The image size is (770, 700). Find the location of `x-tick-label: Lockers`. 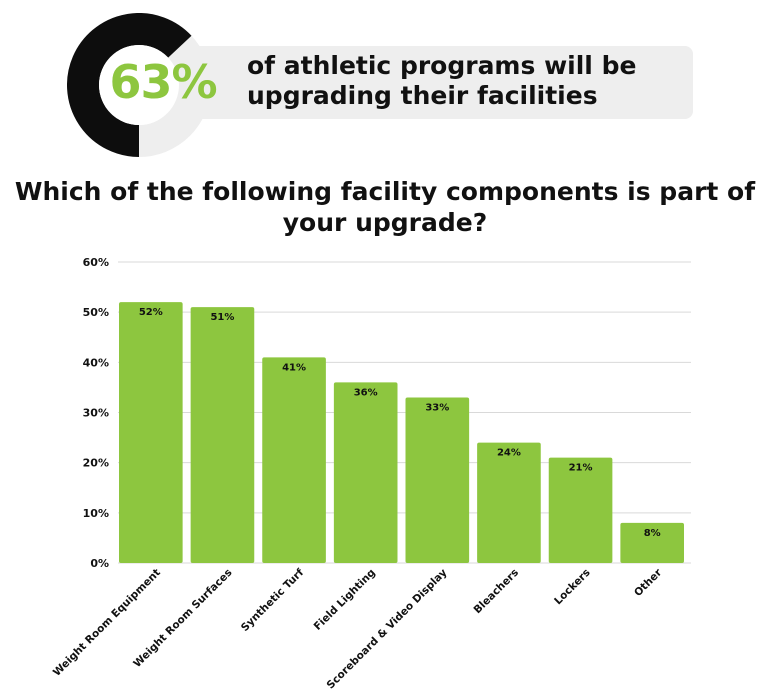

x-tick-label: Lockers is located at coordinates (572, 587).